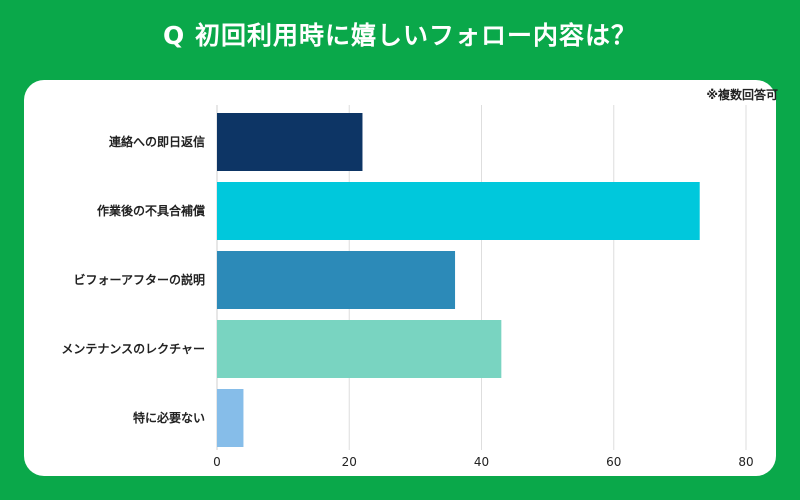 The image size is (800, 500). I want to click on x-tick-label: 40, so click(481, 462).